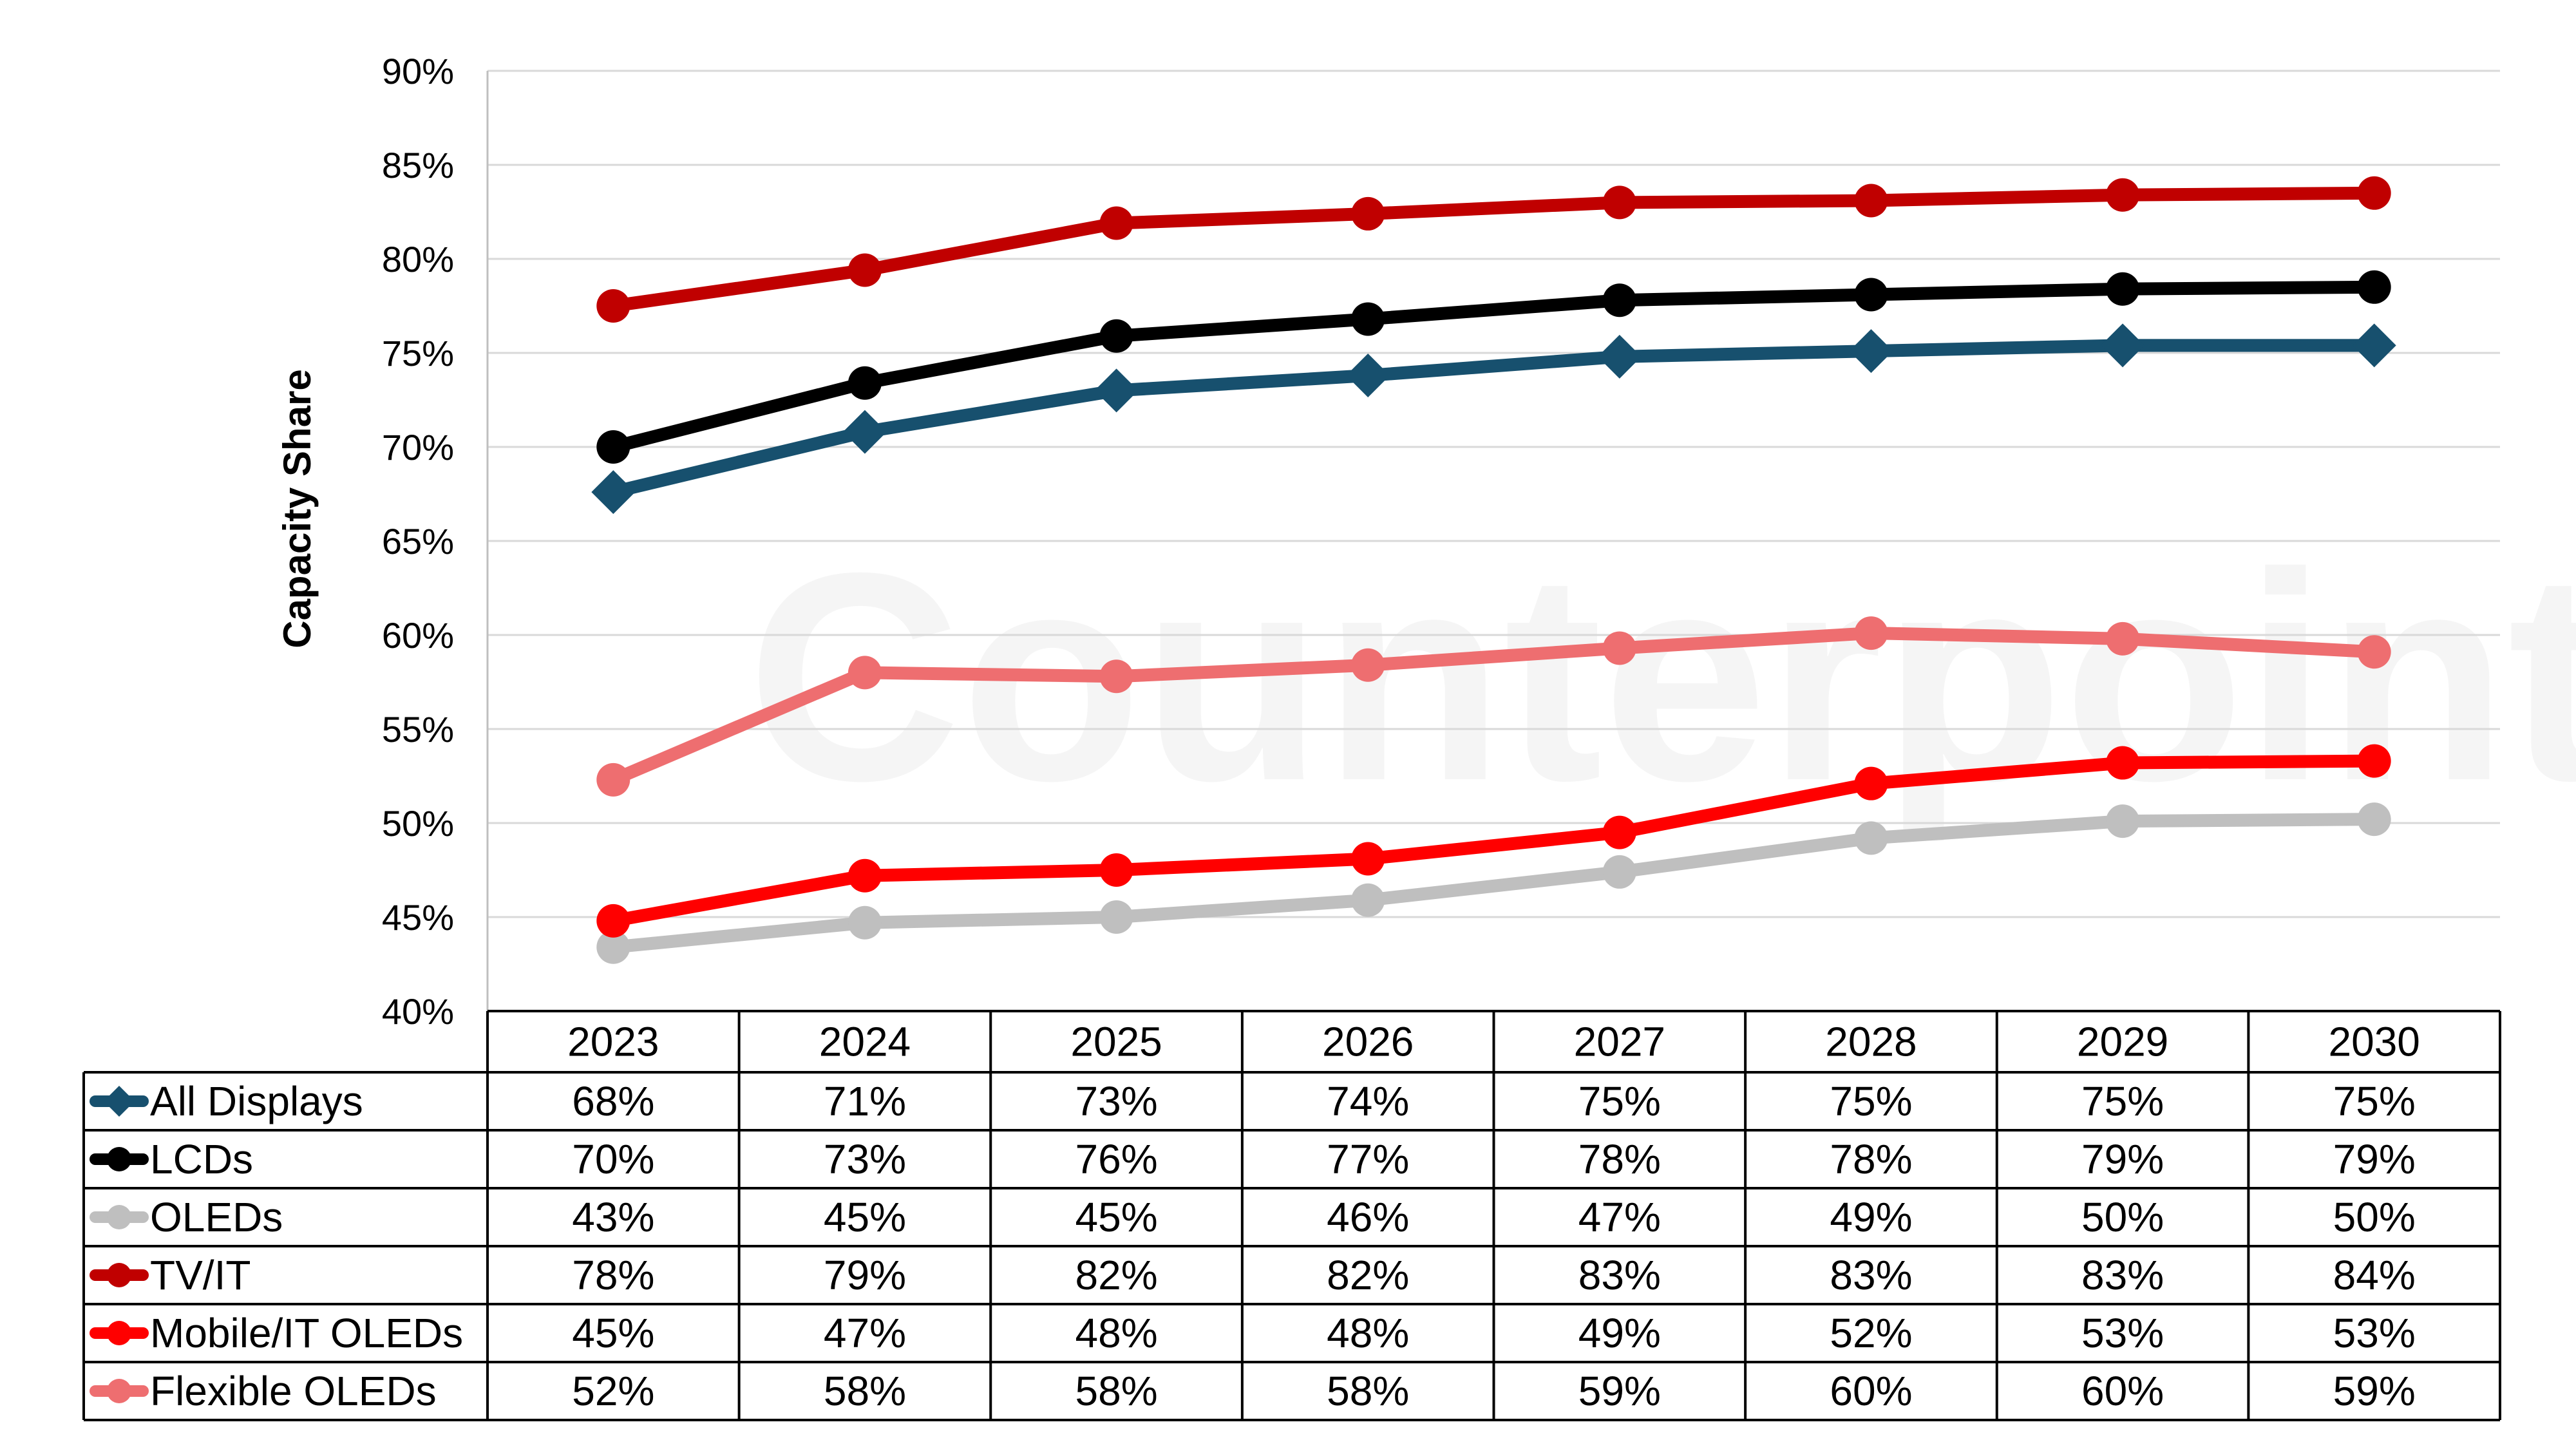  I want to click on y-tick-label: 85%, so click(418, 165).